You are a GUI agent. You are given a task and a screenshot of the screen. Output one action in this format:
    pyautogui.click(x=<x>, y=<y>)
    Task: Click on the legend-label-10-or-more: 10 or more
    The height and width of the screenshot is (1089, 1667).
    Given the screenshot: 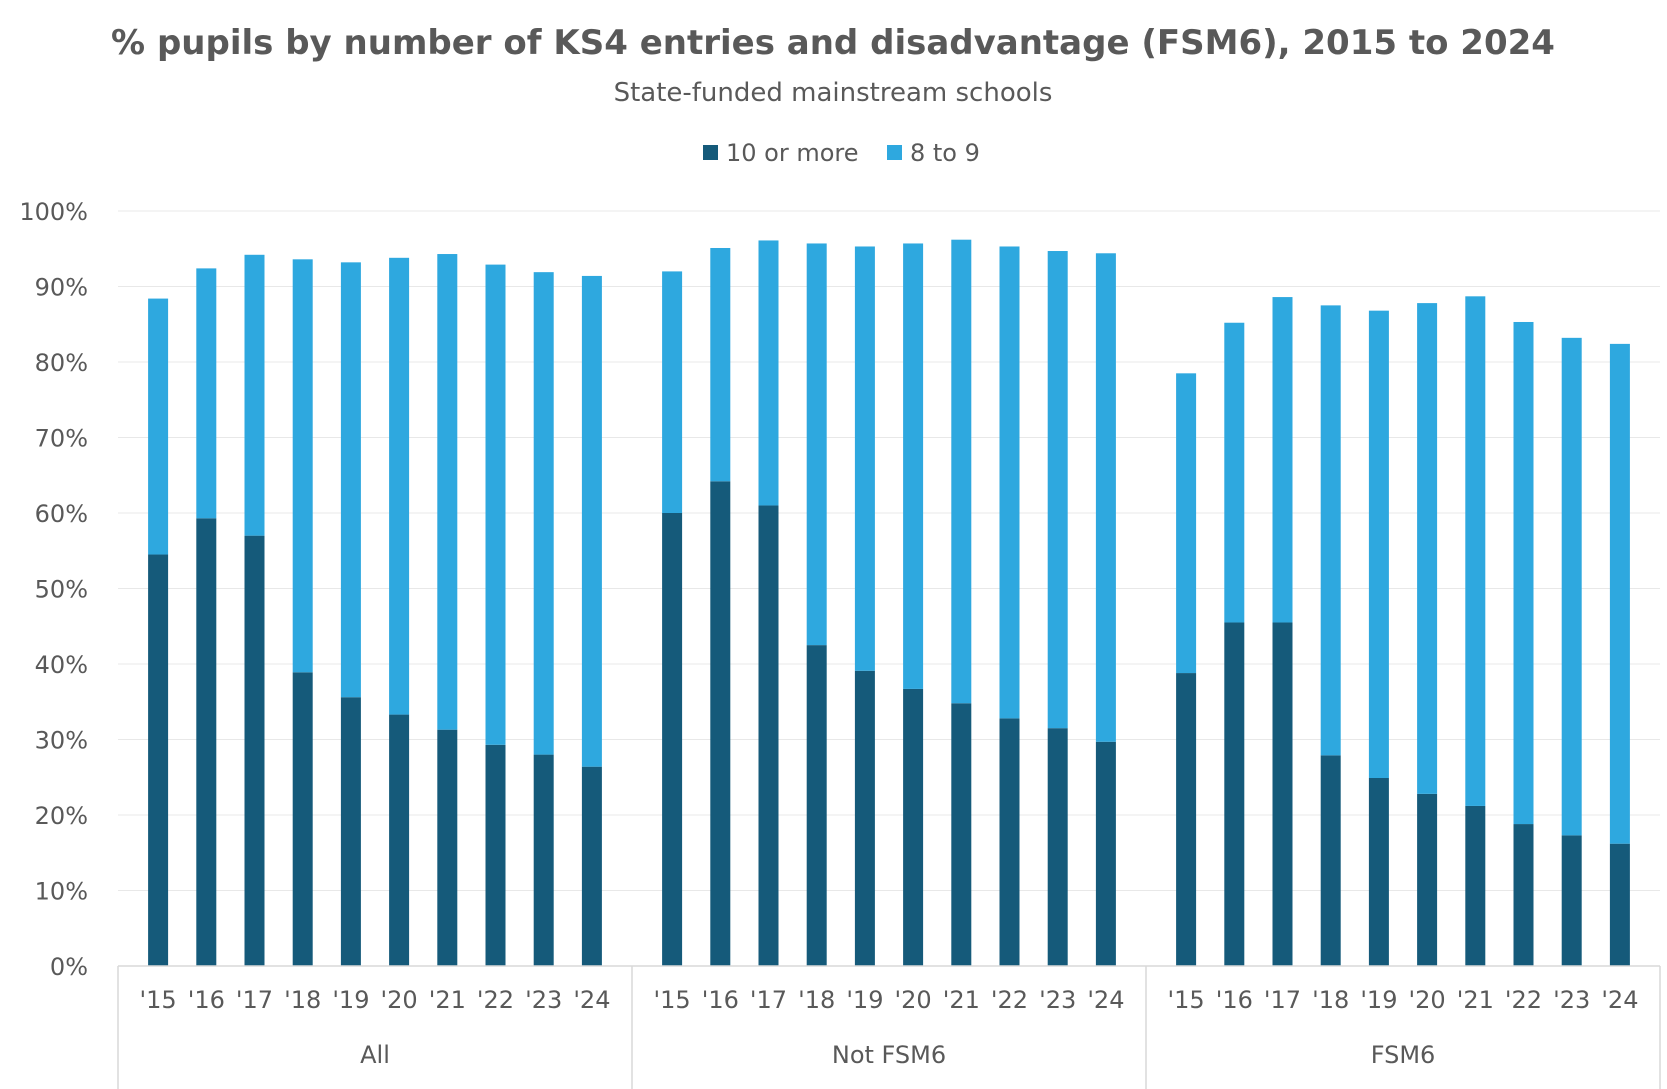 What is the action you would take?
    pyautogui.click(x=792, y=153)
    